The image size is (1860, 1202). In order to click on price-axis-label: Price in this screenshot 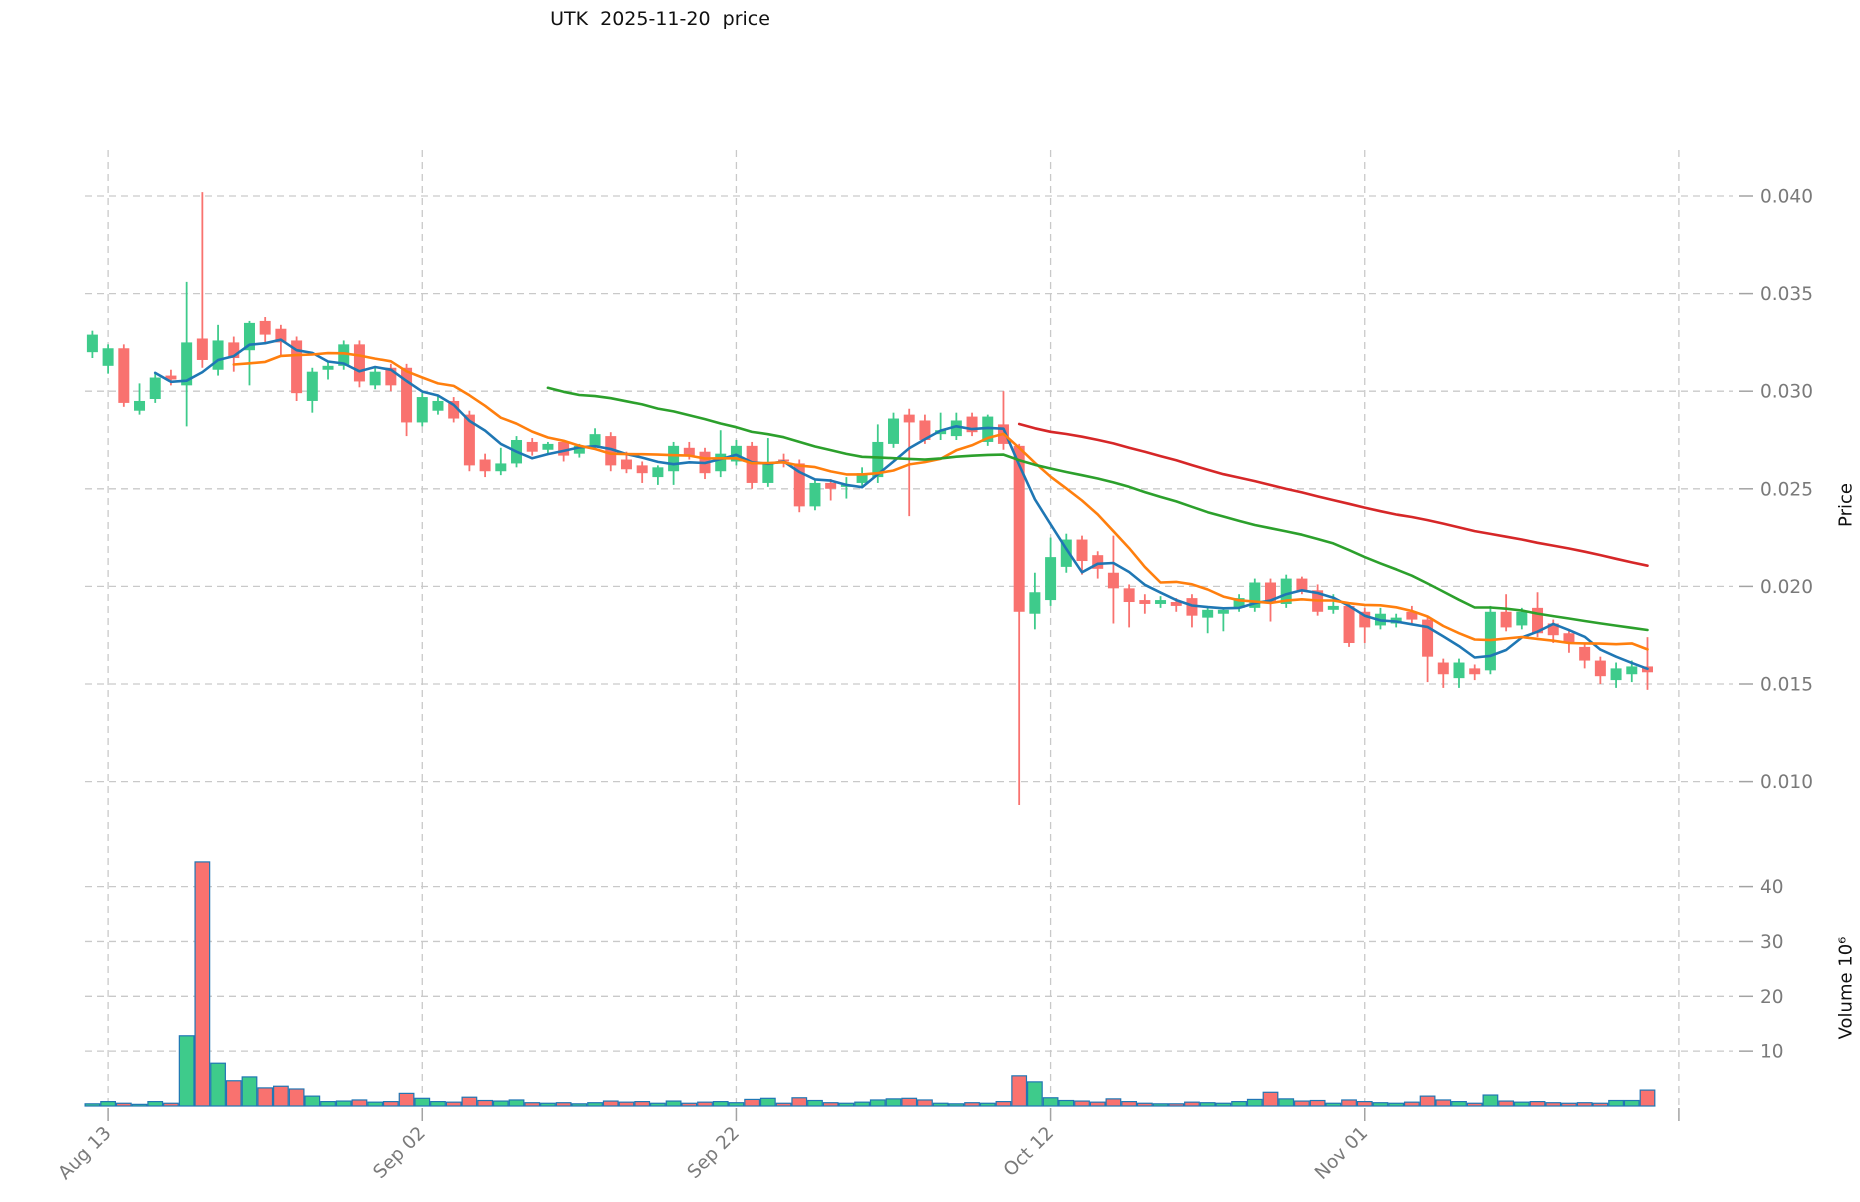, I will do `click(1846, 505)`.